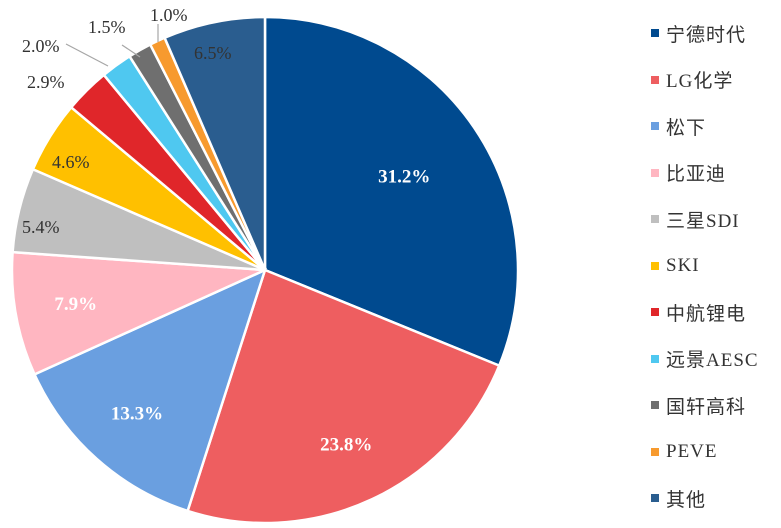  I want to click on legend-label: 宁德时代, so click(706, 35).